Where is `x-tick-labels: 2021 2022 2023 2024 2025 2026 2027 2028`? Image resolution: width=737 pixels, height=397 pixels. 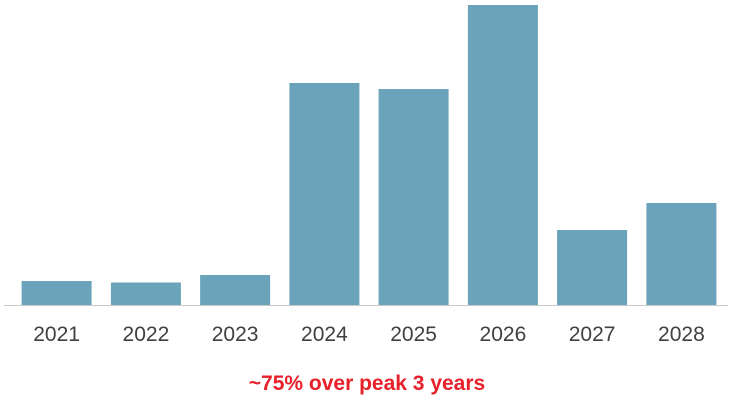
x-tick-labels: 2021 2022 2023 2024 2025 2026 2027 2028 is located at coordinates (369, 334).